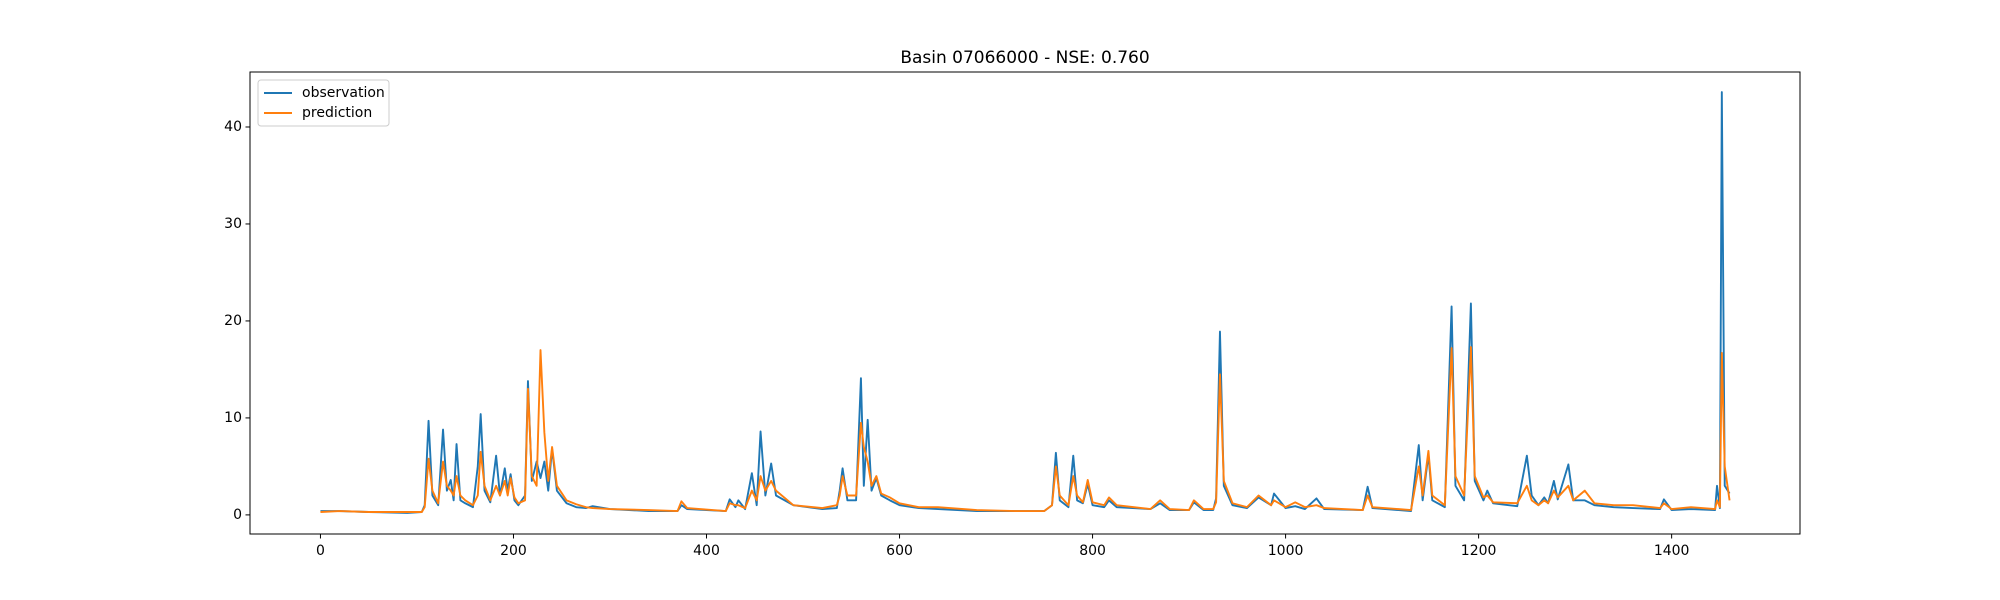  I want to click on x-tick-label: 400, so click(706, 551).